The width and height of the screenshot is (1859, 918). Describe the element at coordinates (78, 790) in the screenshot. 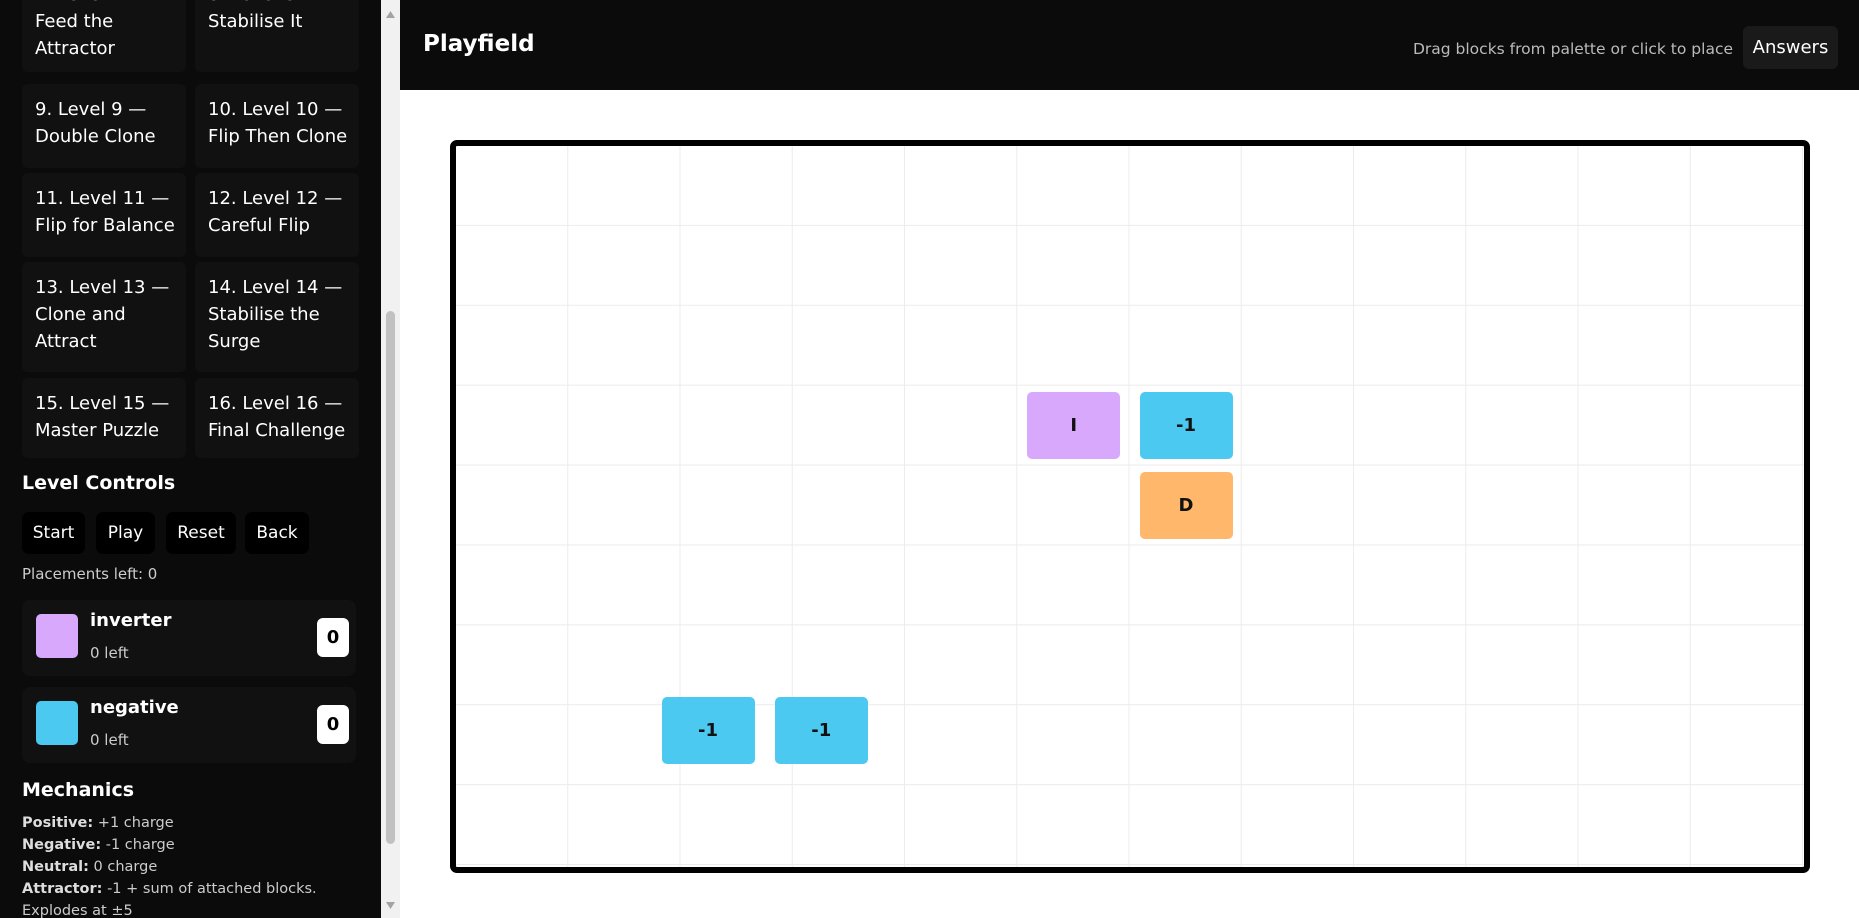

I see `mechanics-title: Mechanics` at that location.